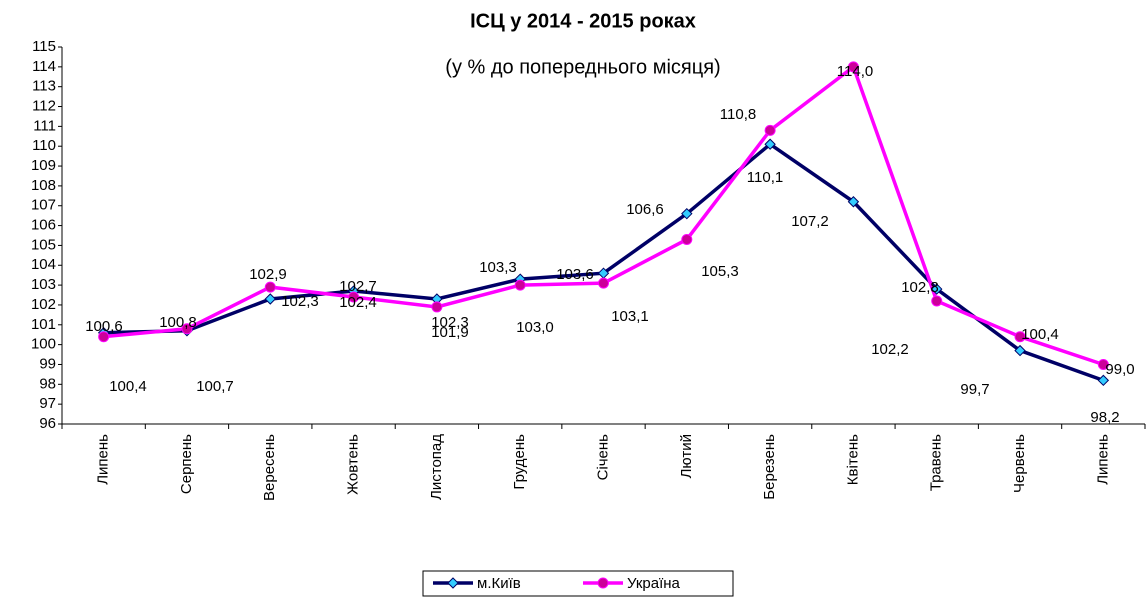 The height and width of the screenshot is (600, 1146). What do you see at coordinates (738, 114) in the screenshot?
I see `data-label: 110,8` at bounding box center [738, 114].